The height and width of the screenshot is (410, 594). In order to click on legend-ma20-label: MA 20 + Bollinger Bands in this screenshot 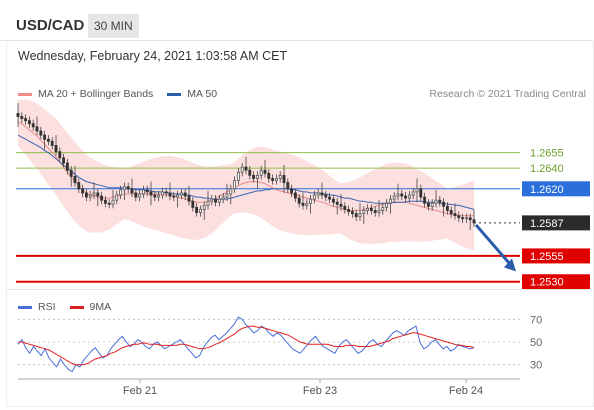, I will do `click(96, 94)`.